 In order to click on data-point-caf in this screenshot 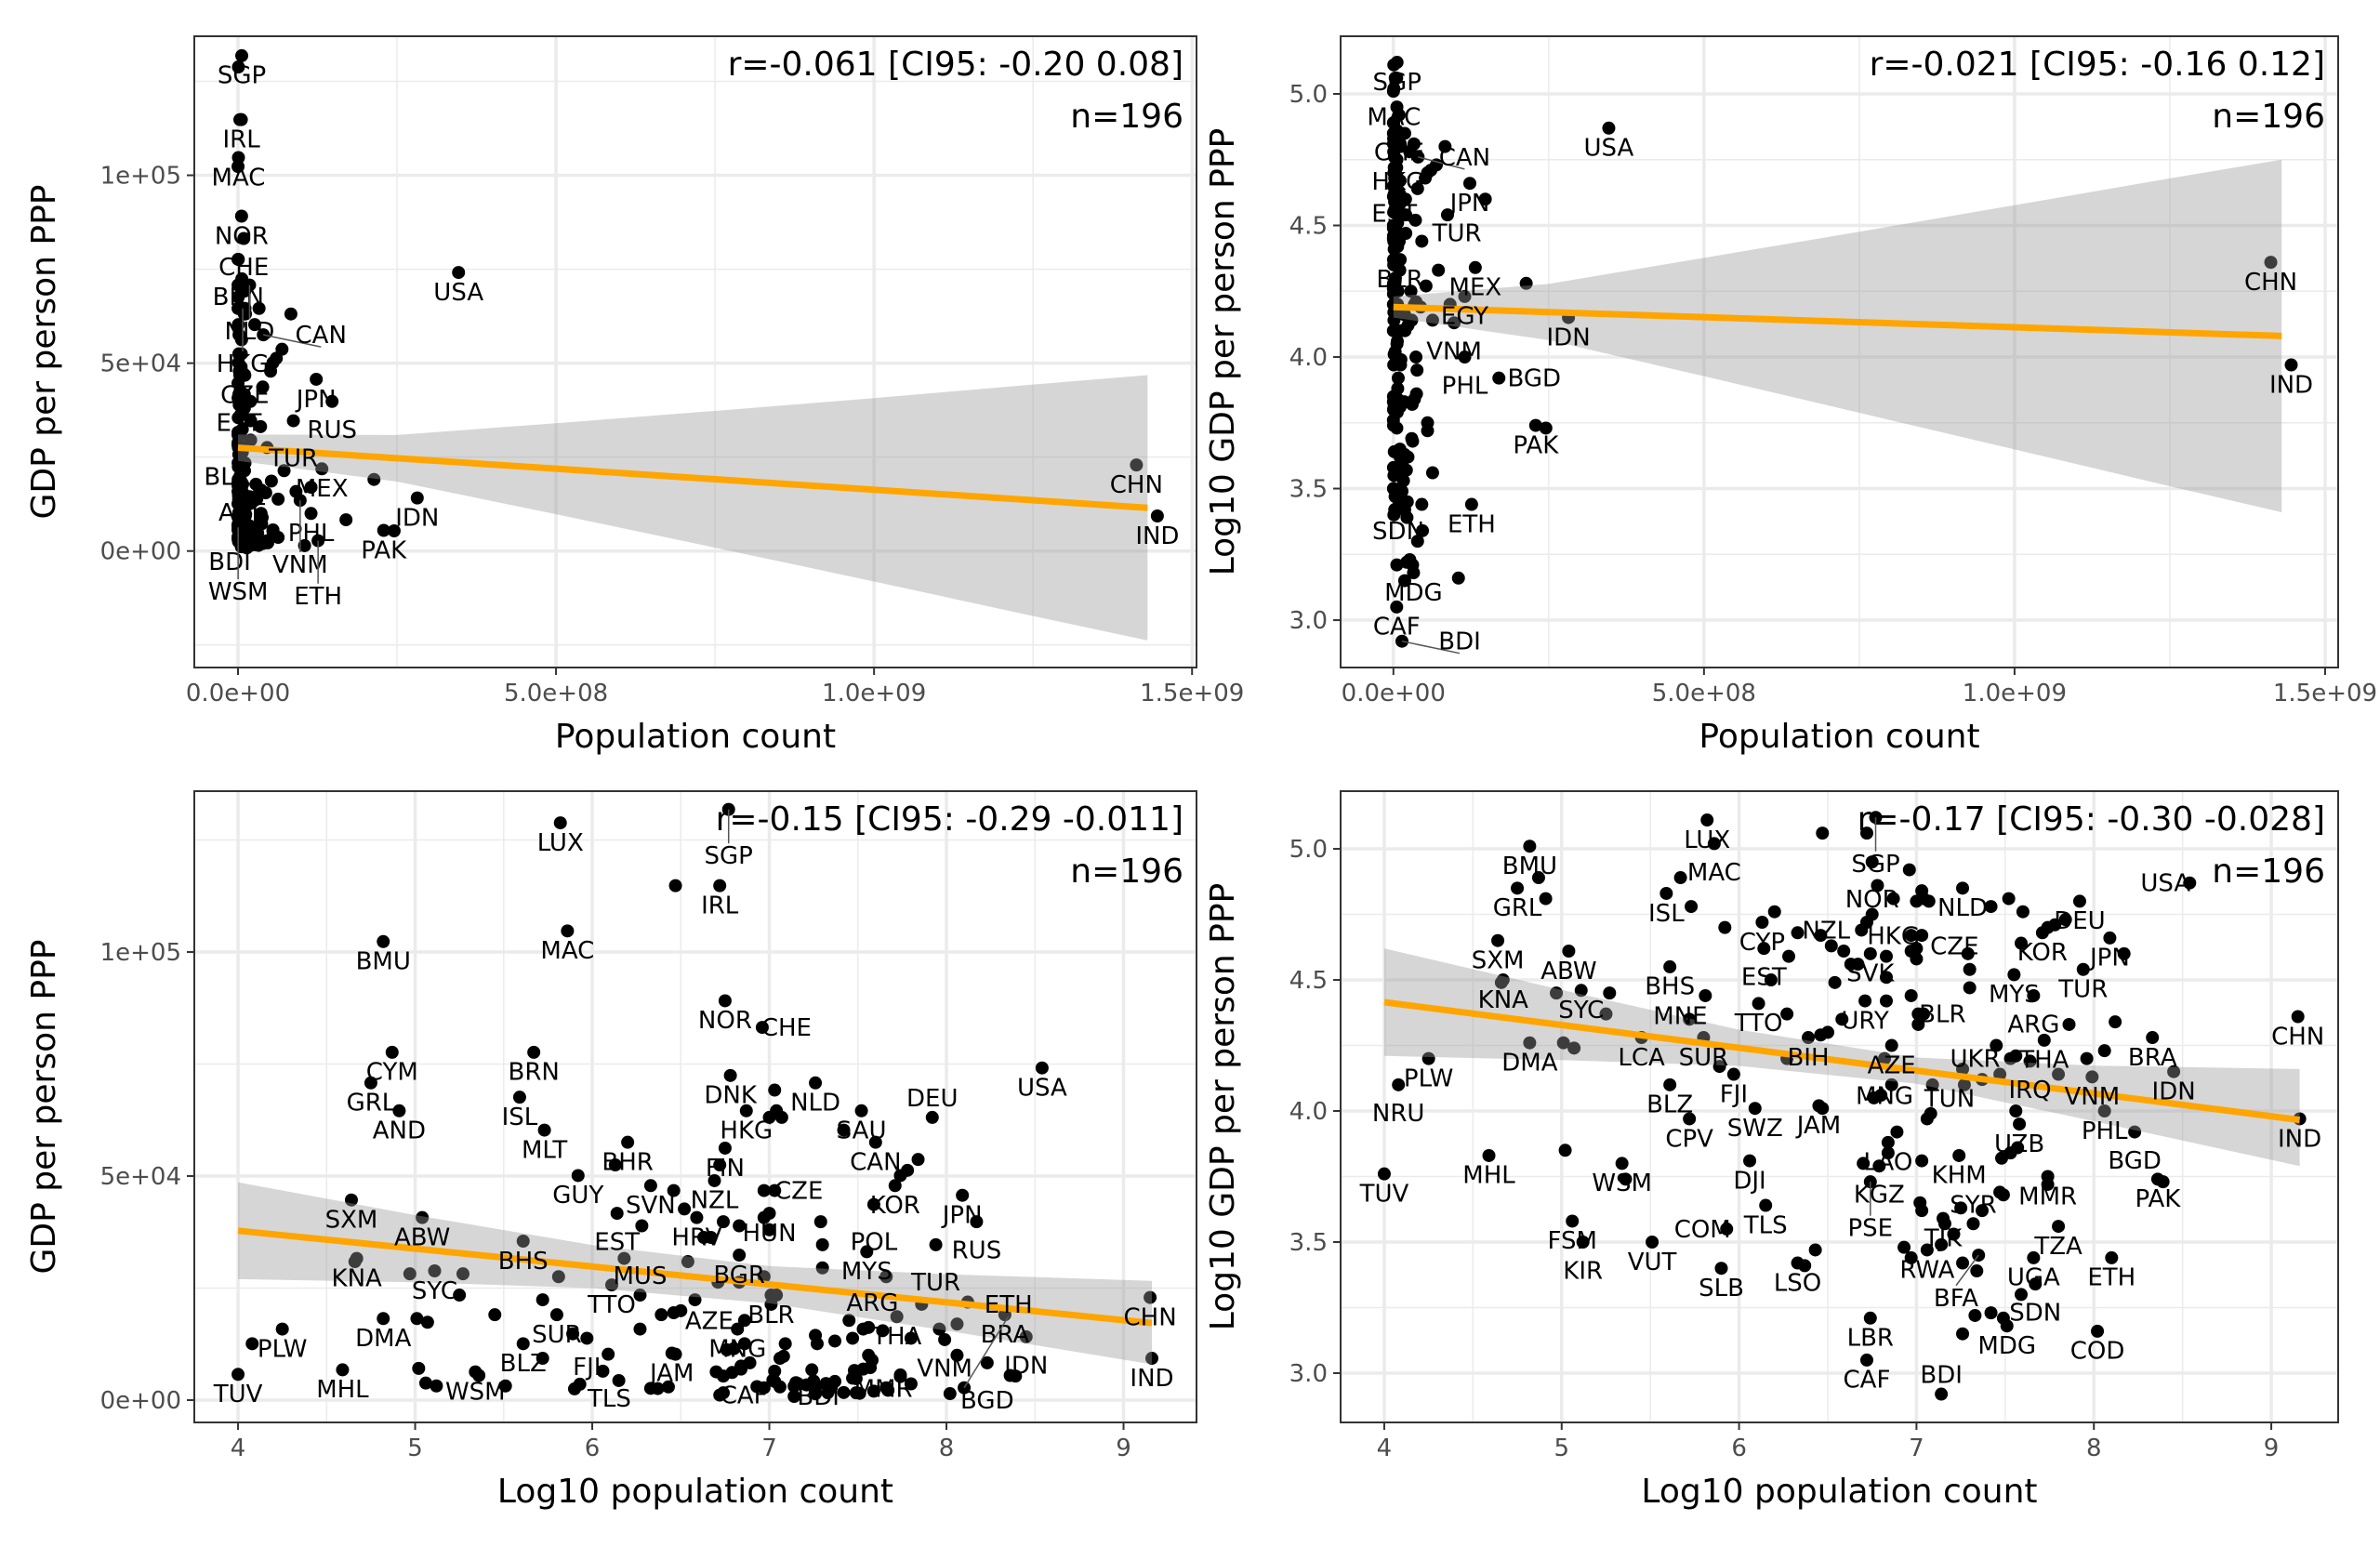, I will do `click(1866, 1360)`.